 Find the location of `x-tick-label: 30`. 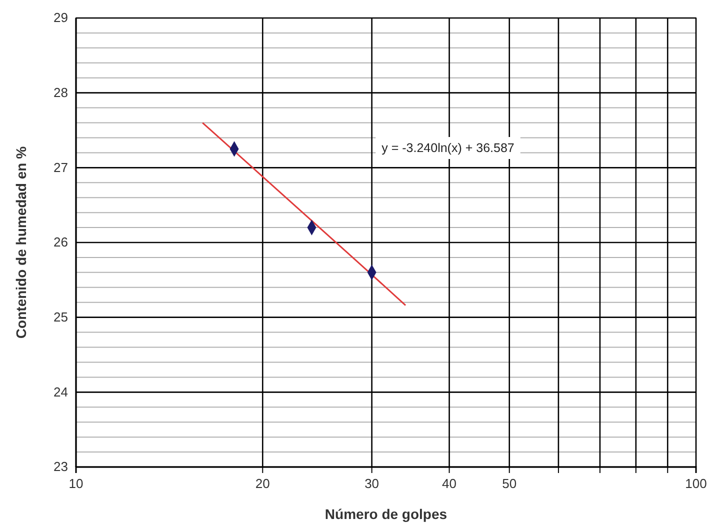

x-tick-label: 30 is located at coordinates (372, 484).